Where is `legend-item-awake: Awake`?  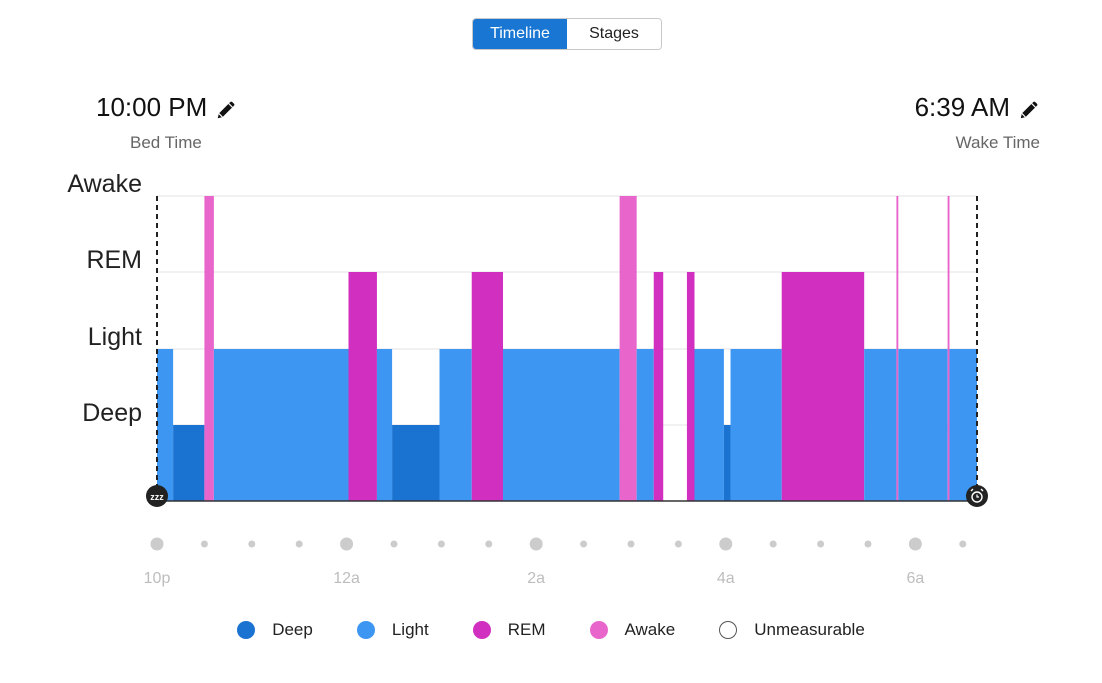
legend-item-awake: Awake is located at coordinates (632, 630).